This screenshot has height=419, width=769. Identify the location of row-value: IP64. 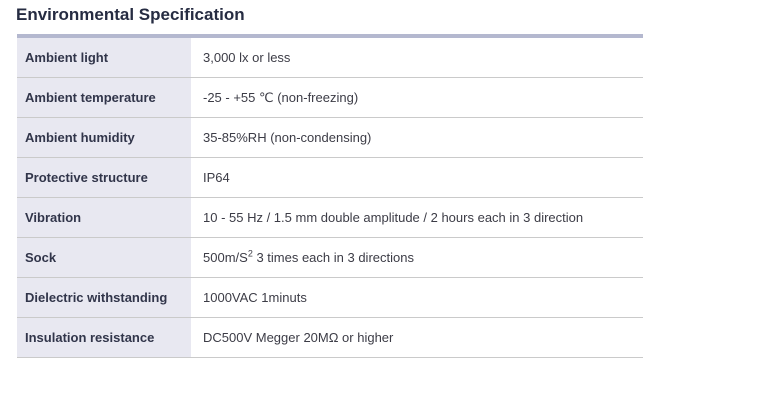
(216, 177).